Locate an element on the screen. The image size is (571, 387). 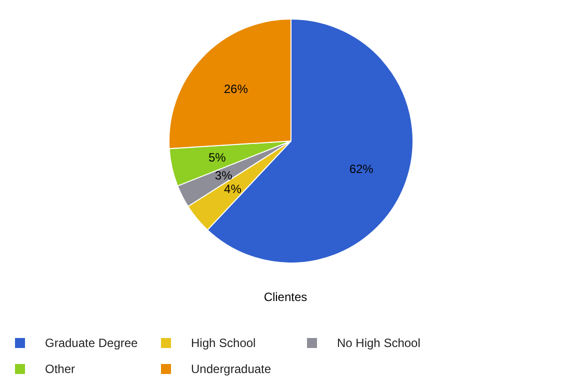
data-label: 5% is located at coordinates (217, 157).